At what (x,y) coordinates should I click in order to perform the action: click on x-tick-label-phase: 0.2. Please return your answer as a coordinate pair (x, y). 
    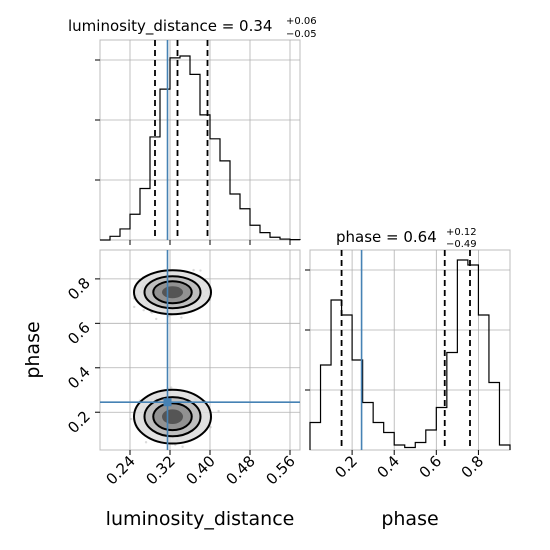
    Looking at the image, I should click on (346, 467).